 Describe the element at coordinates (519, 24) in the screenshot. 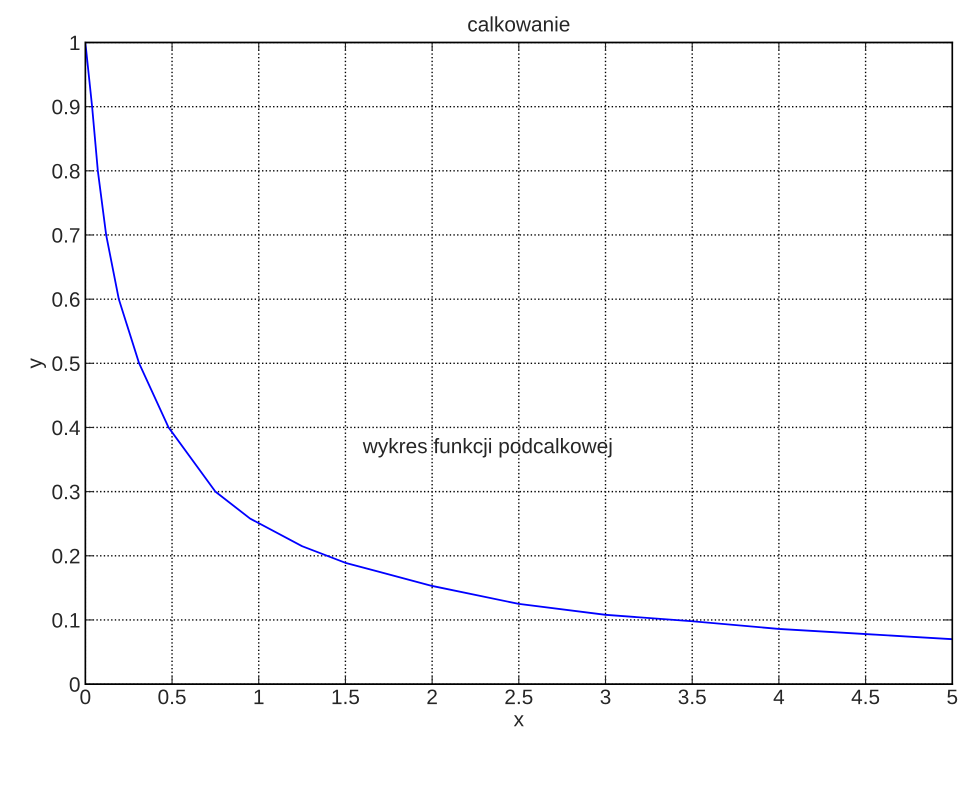

I see `chart-title: calkowanie` at that location.